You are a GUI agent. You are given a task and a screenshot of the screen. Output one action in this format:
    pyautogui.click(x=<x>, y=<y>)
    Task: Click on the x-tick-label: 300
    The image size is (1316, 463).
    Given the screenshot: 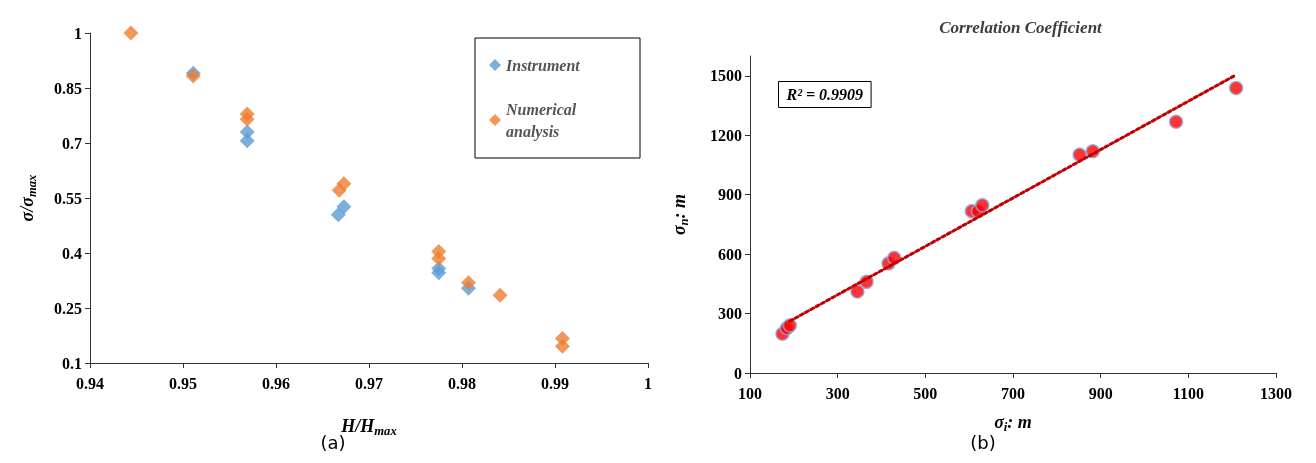 What is the action you would take?
    pyautogui.click(x=837, y=393)
    